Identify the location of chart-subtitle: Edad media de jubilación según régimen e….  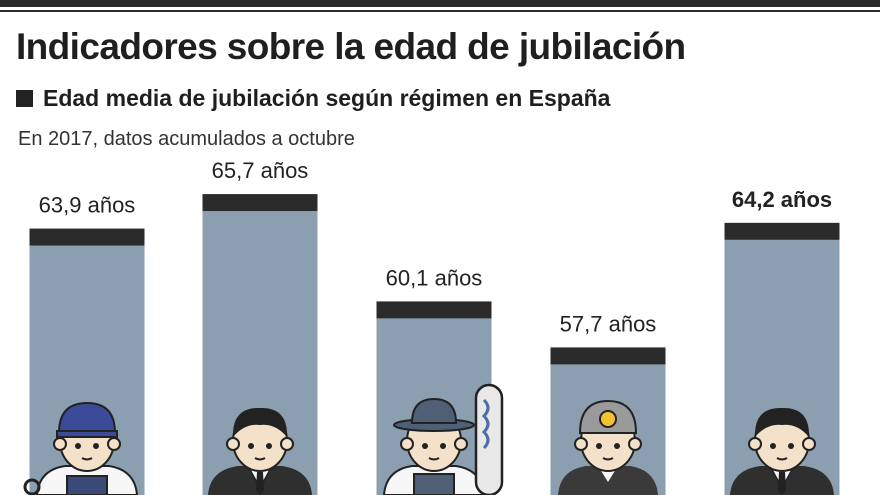
(313, 98).